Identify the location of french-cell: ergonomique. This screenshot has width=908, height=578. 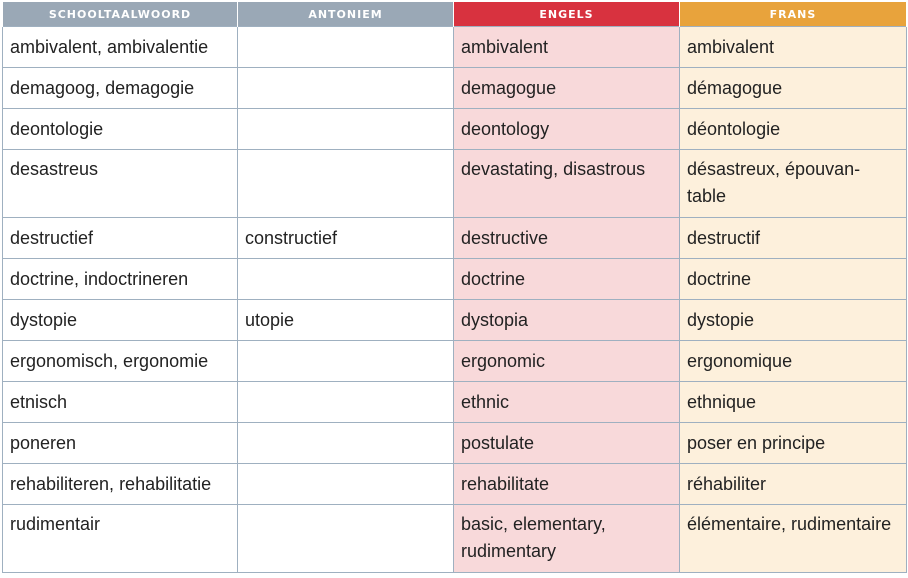
(793, 361).